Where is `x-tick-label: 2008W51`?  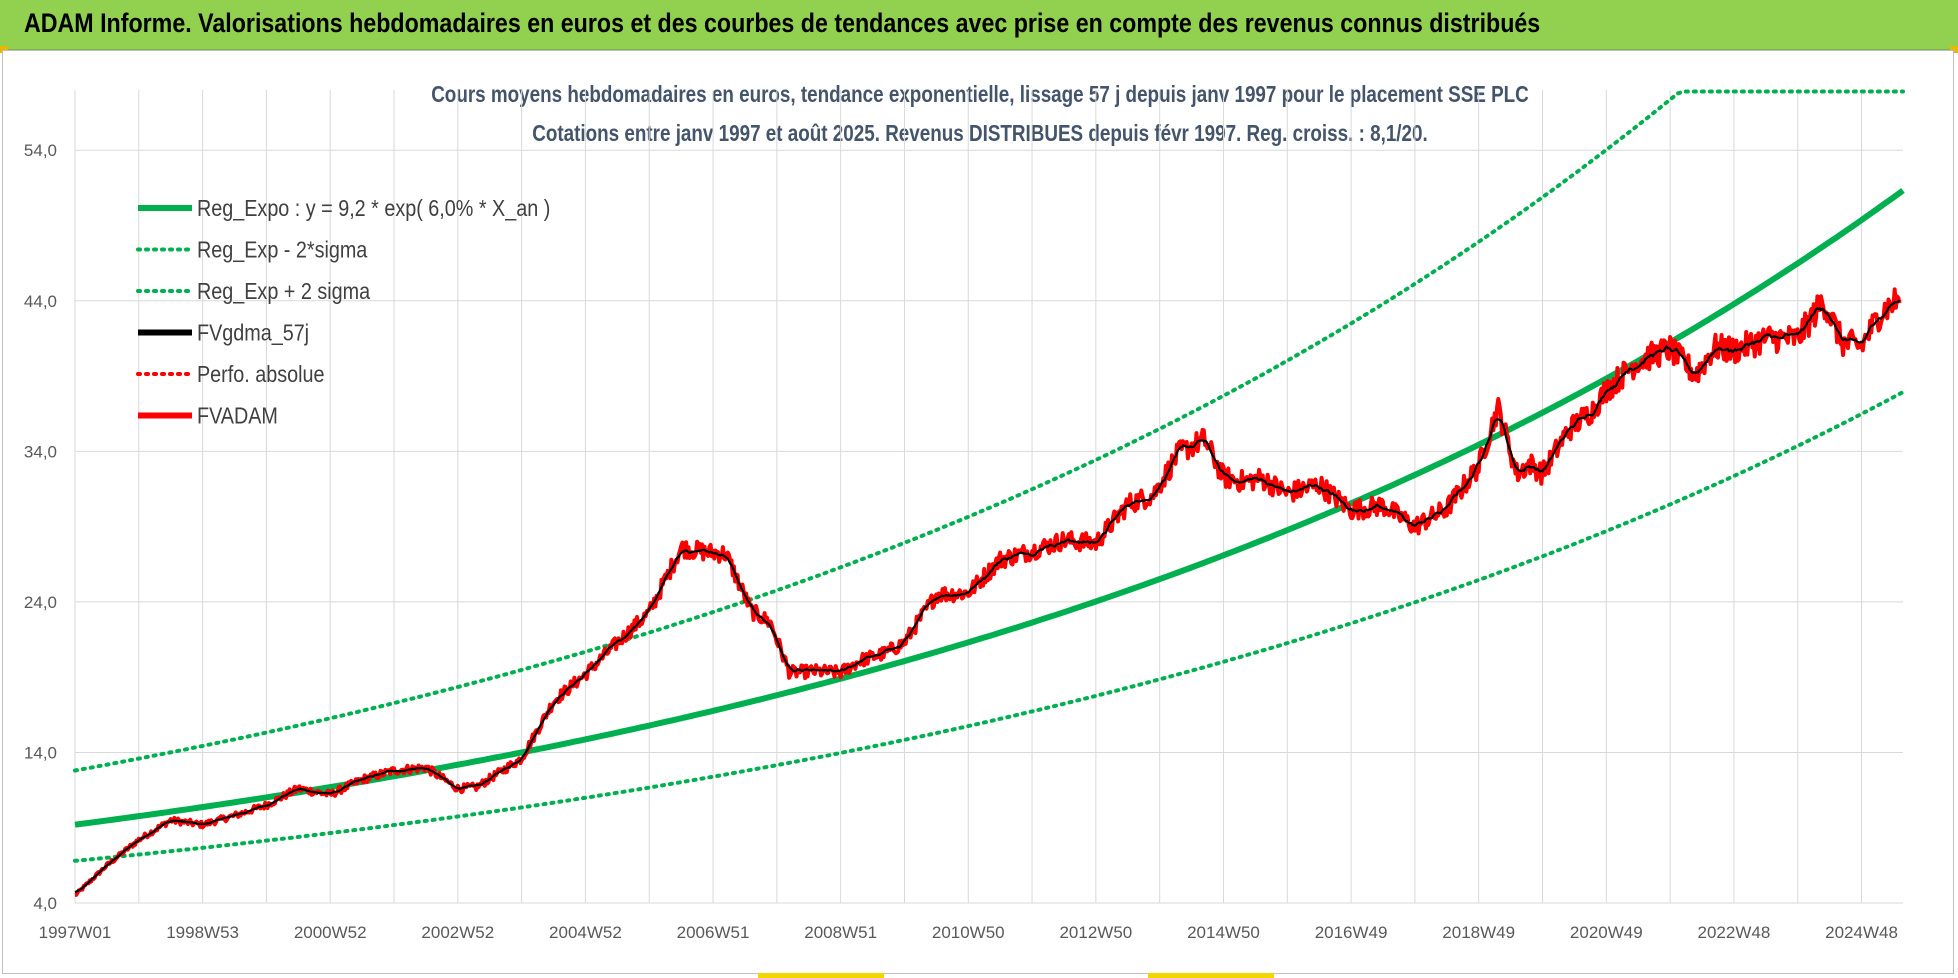 x-tick-label: 2008W51 is located at coordinates (840, 932).